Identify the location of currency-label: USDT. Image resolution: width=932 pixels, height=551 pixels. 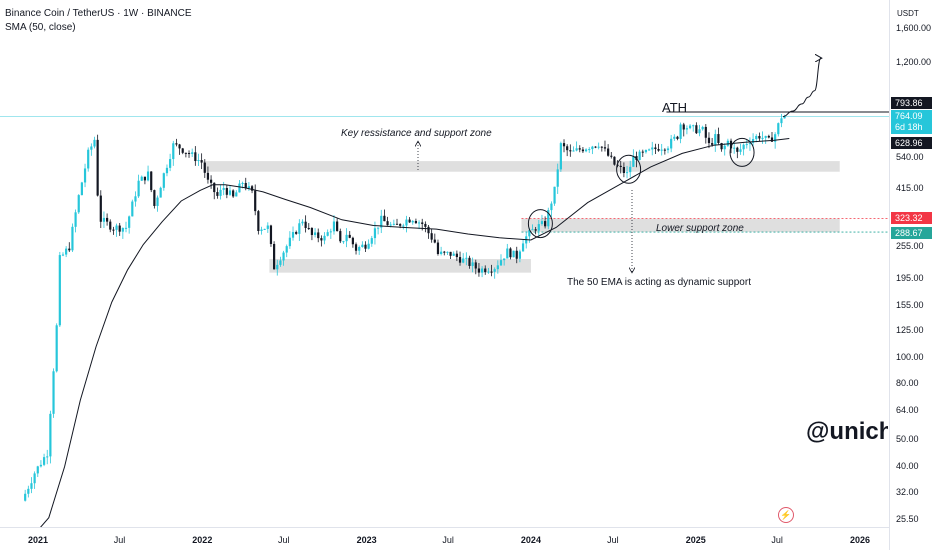
(908, 13).